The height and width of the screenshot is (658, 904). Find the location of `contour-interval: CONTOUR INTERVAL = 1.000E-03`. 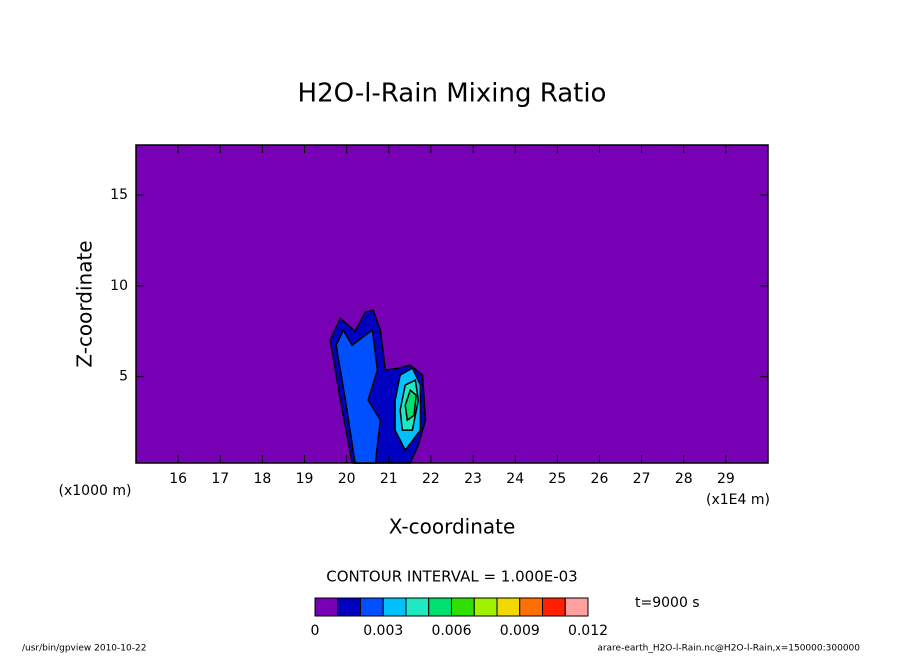

contour-interval: CONTOUR INTERVAL = 1.000E-03 is located at coordinates (451, 577).